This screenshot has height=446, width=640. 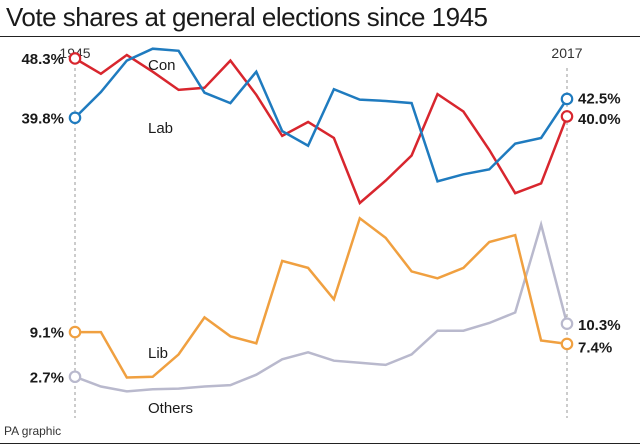 What do you see at coordinates (42, 59) in the screenshot?
I see `start-value-label-lab: 48.3%` at bounding box center [42, 59].